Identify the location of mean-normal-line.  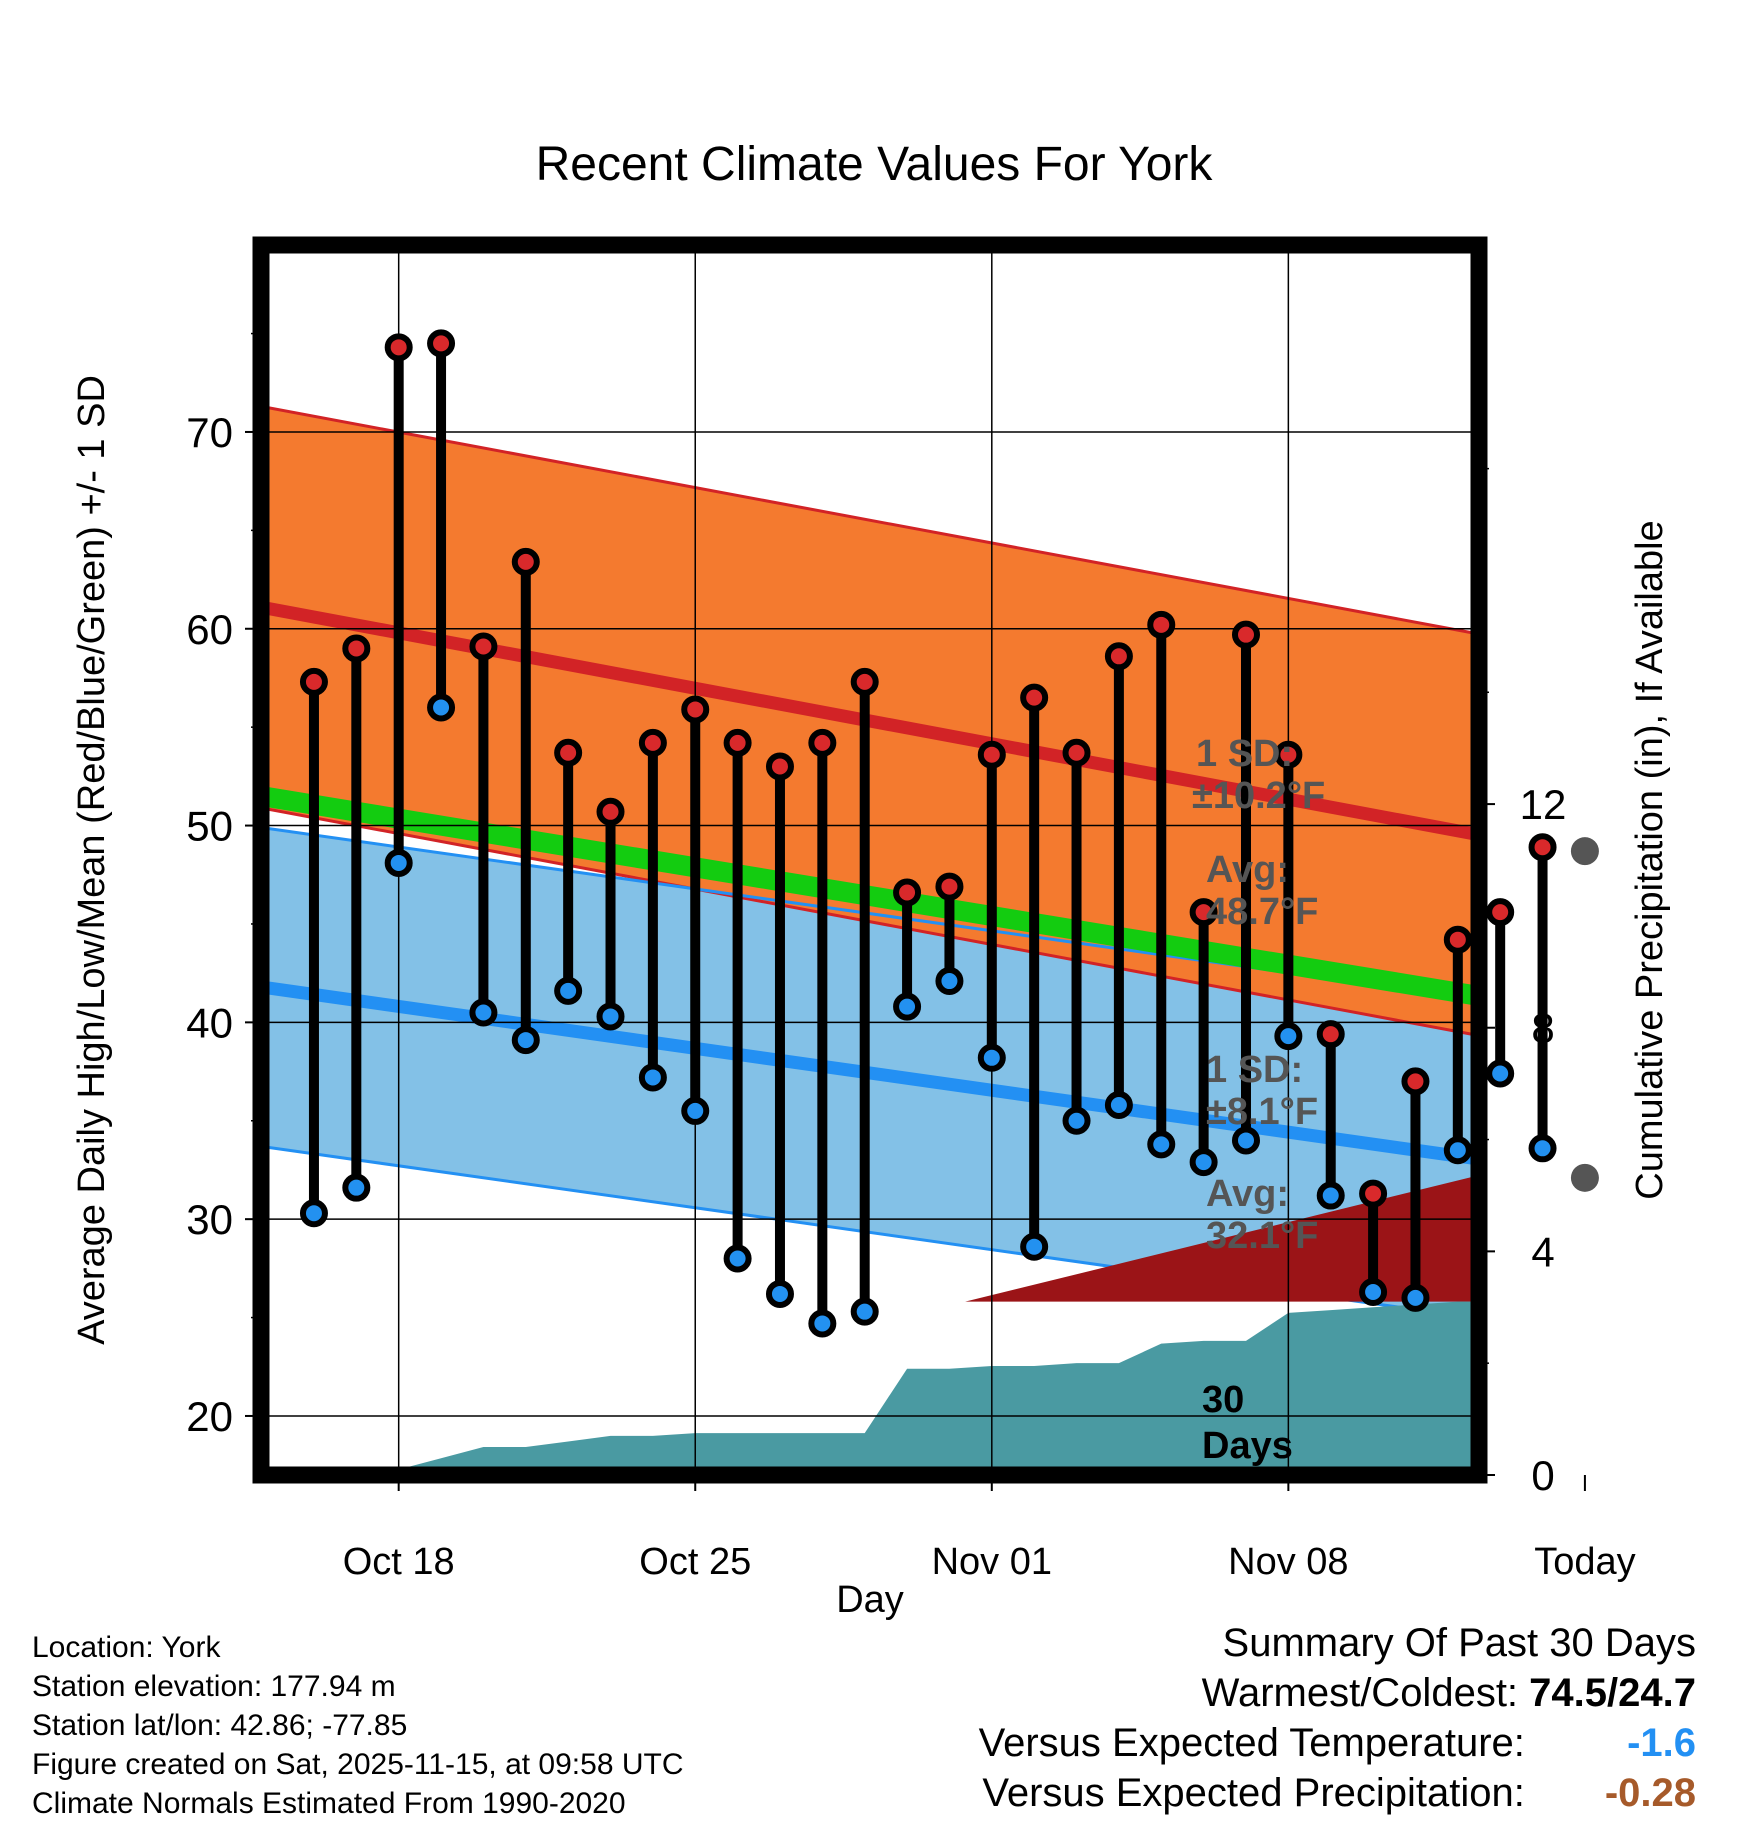
(870, 896).